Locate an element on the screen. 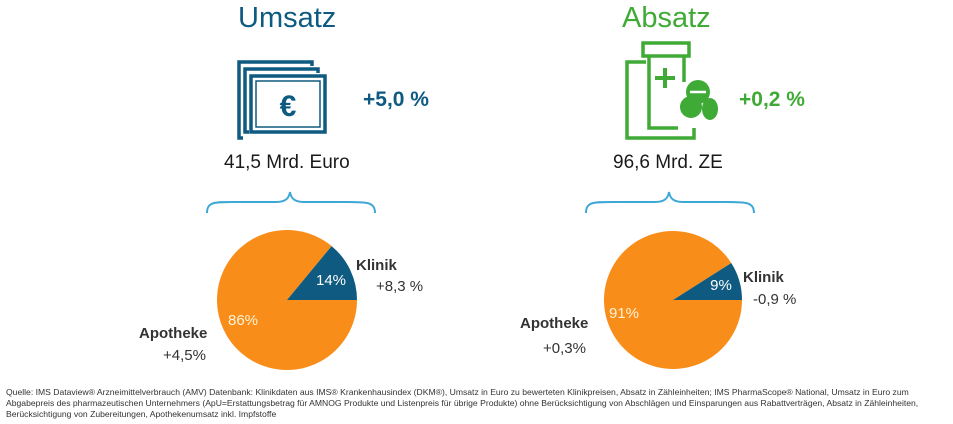 This screenshot has width=953, height=424. pie-label-apotheke: 86% is located at coordinates (243, 320).